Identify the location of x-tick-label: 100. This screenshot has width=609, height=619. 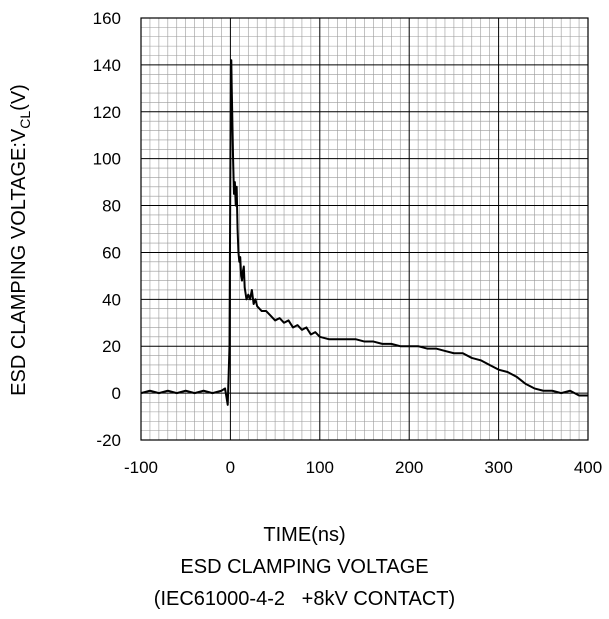
(320, 467).